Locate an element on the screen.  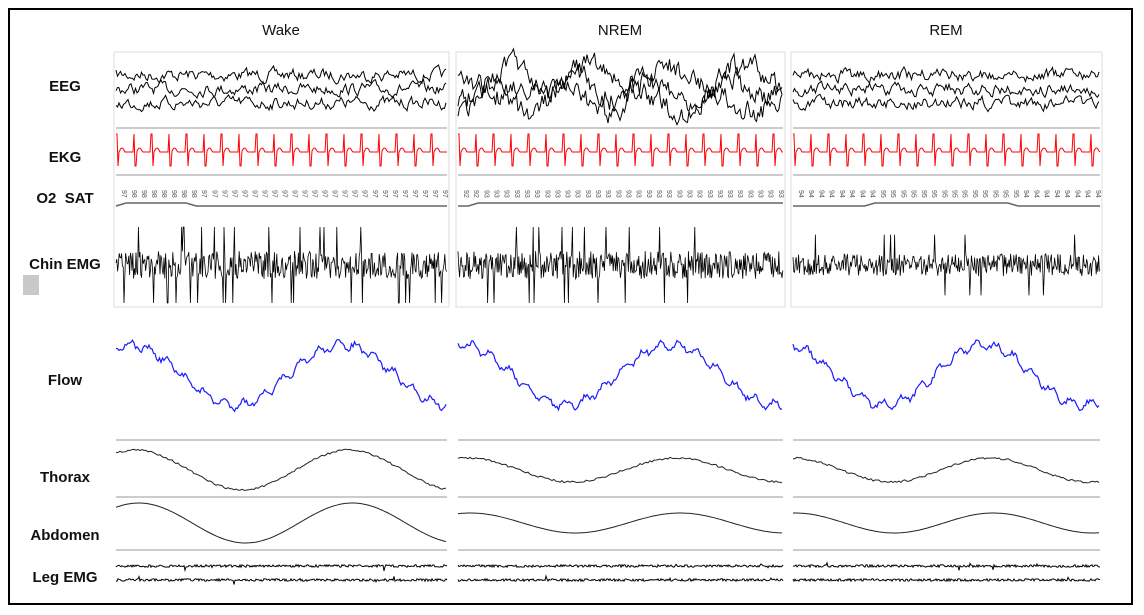
abdomen-trace-nrem is located at coordinates (620, 523).